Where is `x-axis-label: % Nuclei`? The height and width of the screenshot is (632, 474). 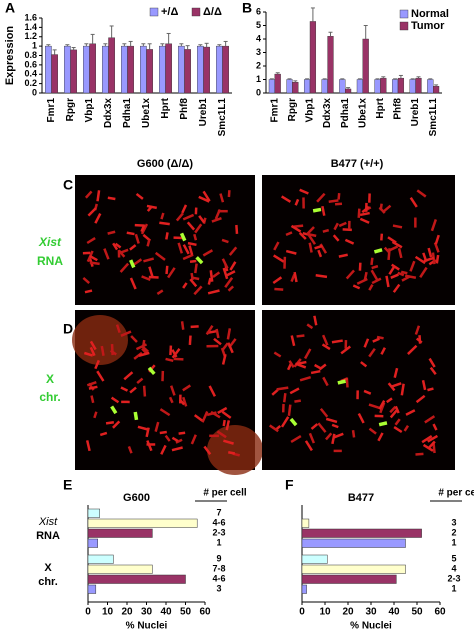
x-axis-label: % Nuclei is located at coordinates (147, 626).